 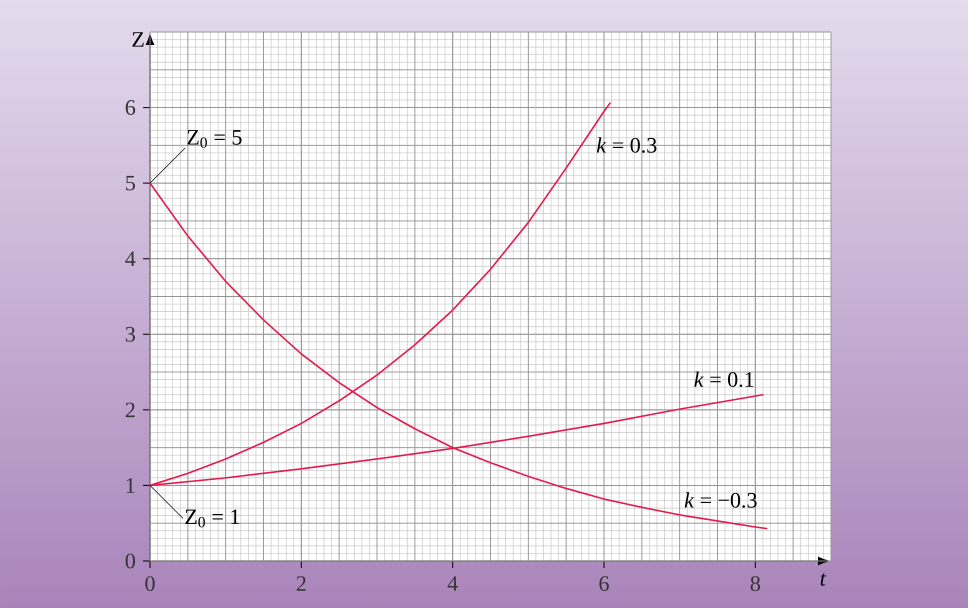 What do you see at coordinates (453, 583) in the screenshot?
I see `x-tick-label: 4` at bounding box center [453, 583].